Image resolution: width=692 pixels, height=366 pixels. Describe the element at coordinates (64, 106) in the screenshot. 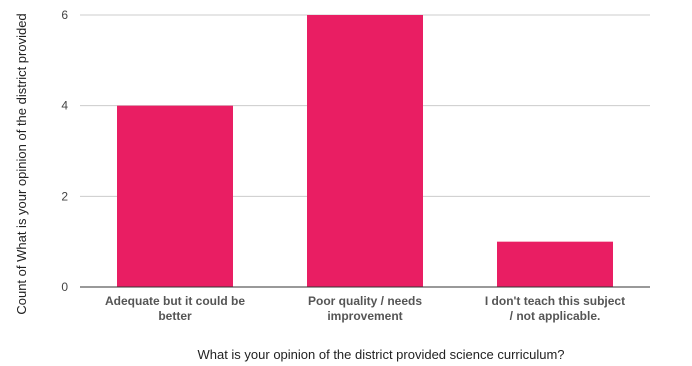

I see `y-tick-label-2: 4` at that location.